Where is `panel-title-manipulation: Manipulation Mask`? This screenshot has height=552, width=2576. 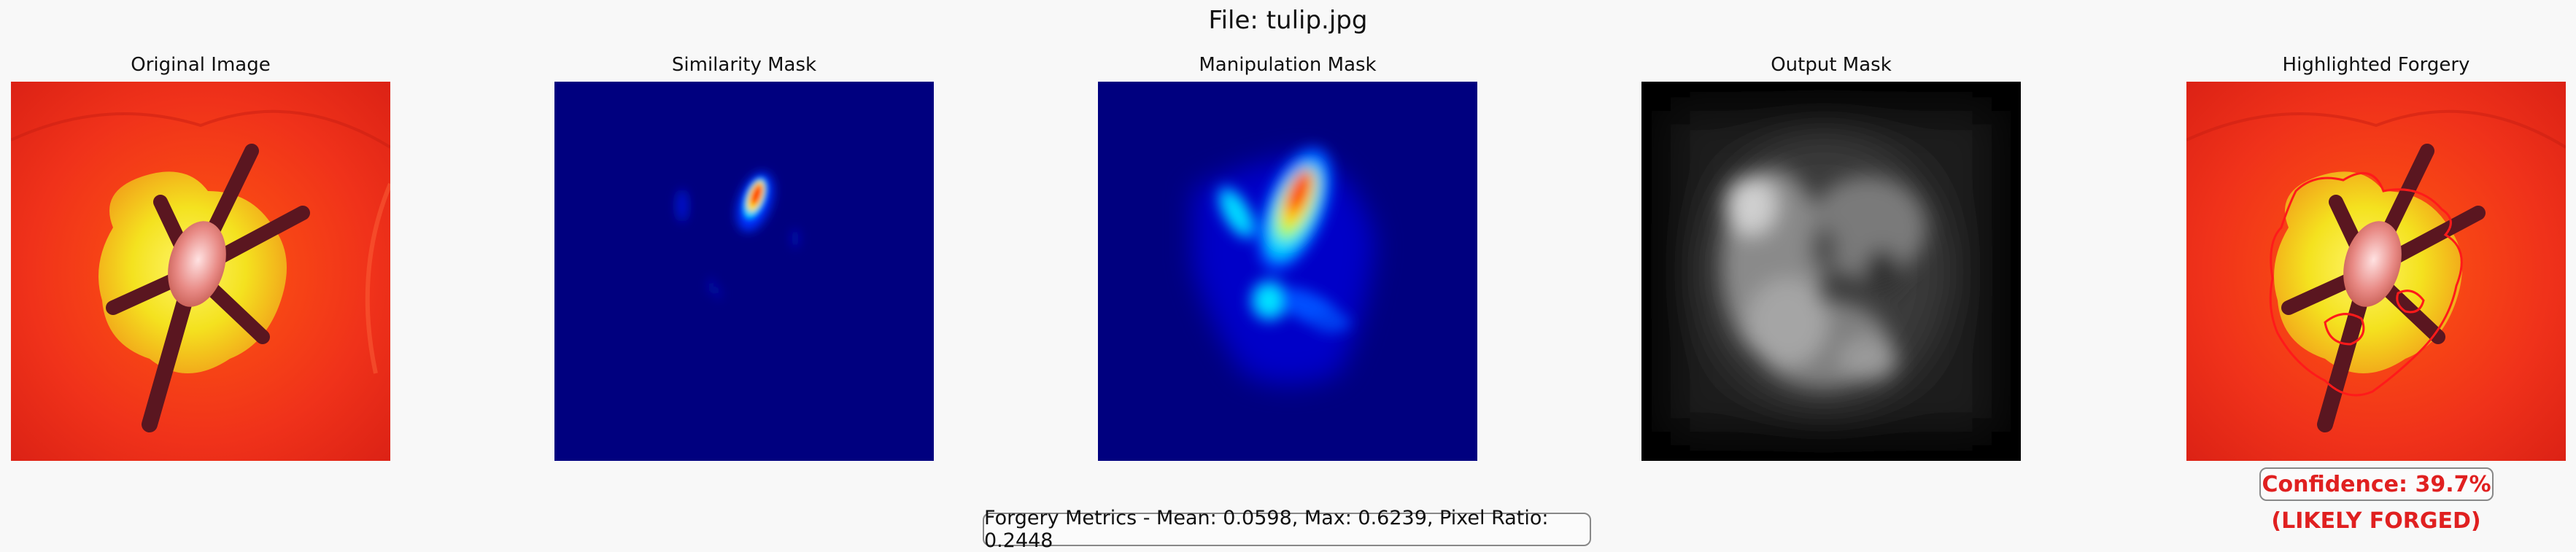 panel-title-manipulation: Manipulation Mask is located at coordinates (1288, 65).